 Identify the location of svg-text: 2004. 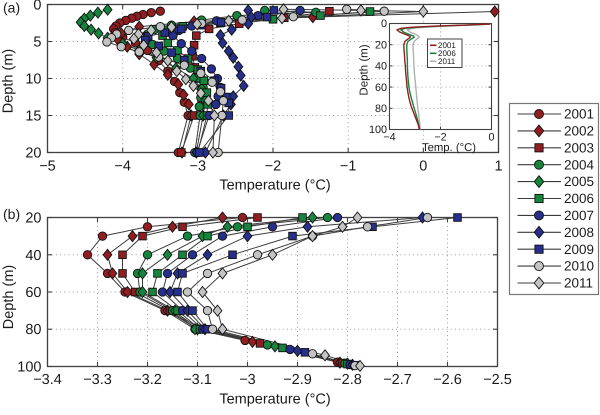
(579, 164).